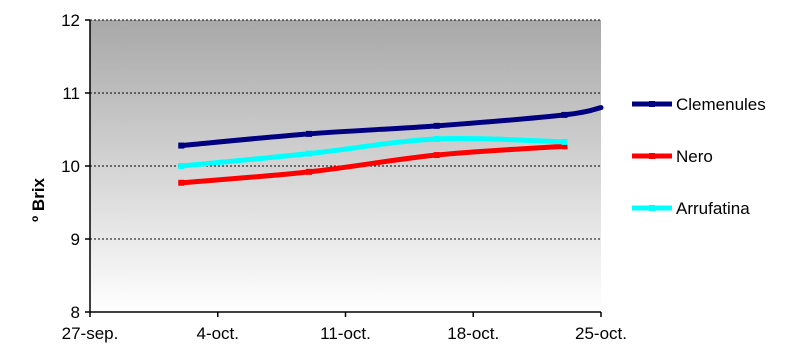 This screenshot has width=793, height=353. Describe the element at coordinates (652, 104) in the screenshot. I see `legend-marker-clemenules` at that location.